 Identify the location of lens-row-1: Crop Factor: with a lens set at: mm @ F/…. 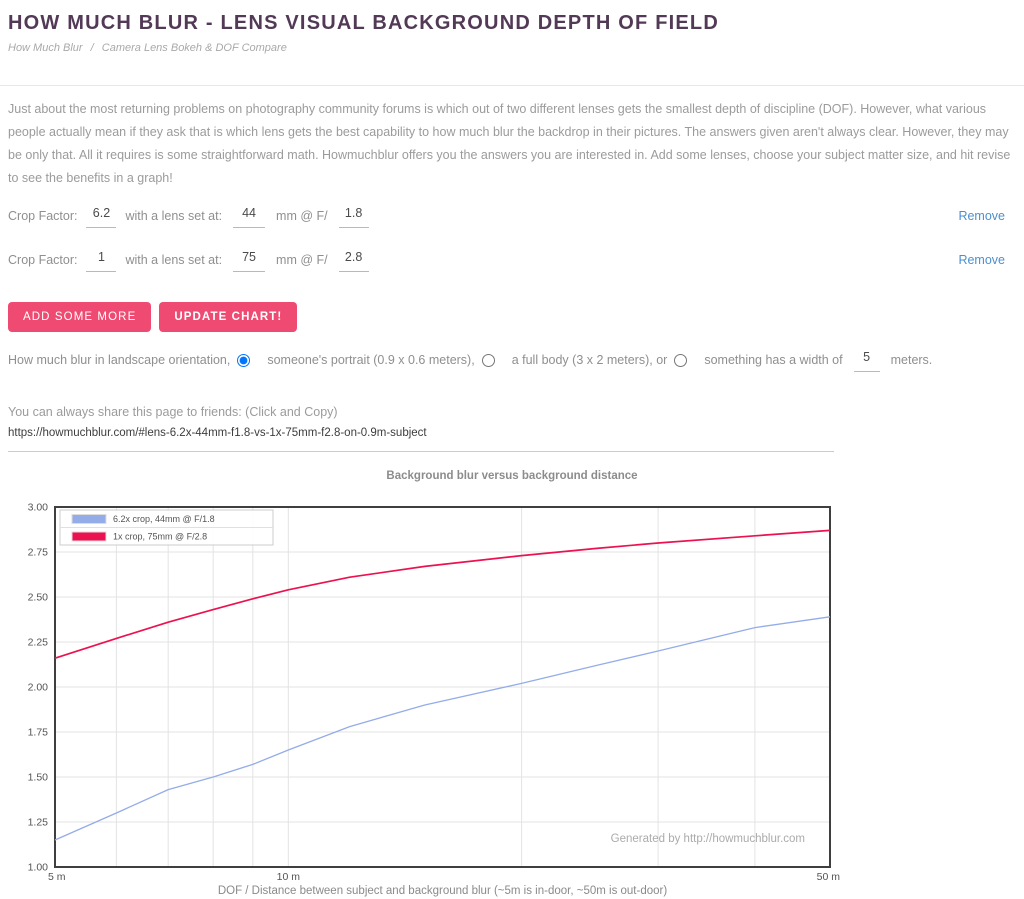
(512, 216).